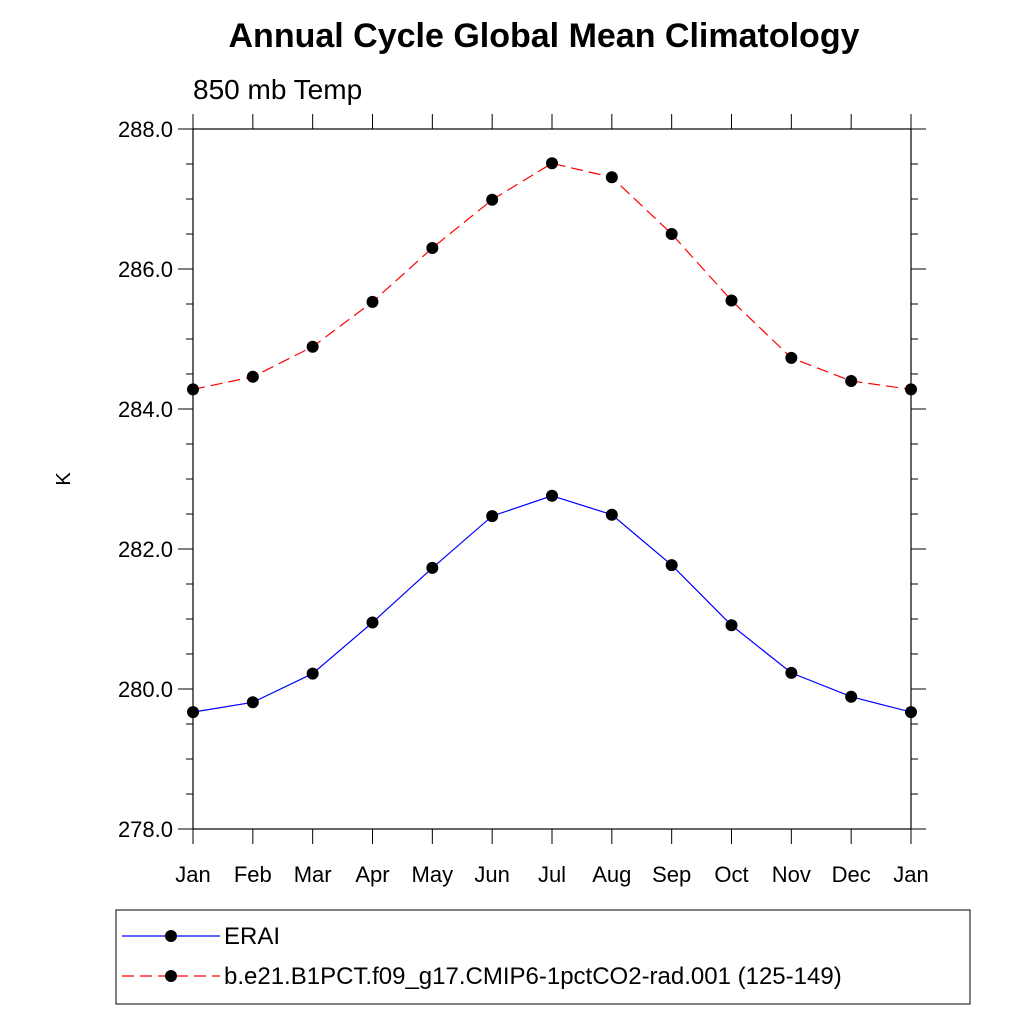 The image size is (1024, 1024). Describe the element at coordinates (791, 874) in the screenshot. I see `x-tick-label: Nov` at that location.